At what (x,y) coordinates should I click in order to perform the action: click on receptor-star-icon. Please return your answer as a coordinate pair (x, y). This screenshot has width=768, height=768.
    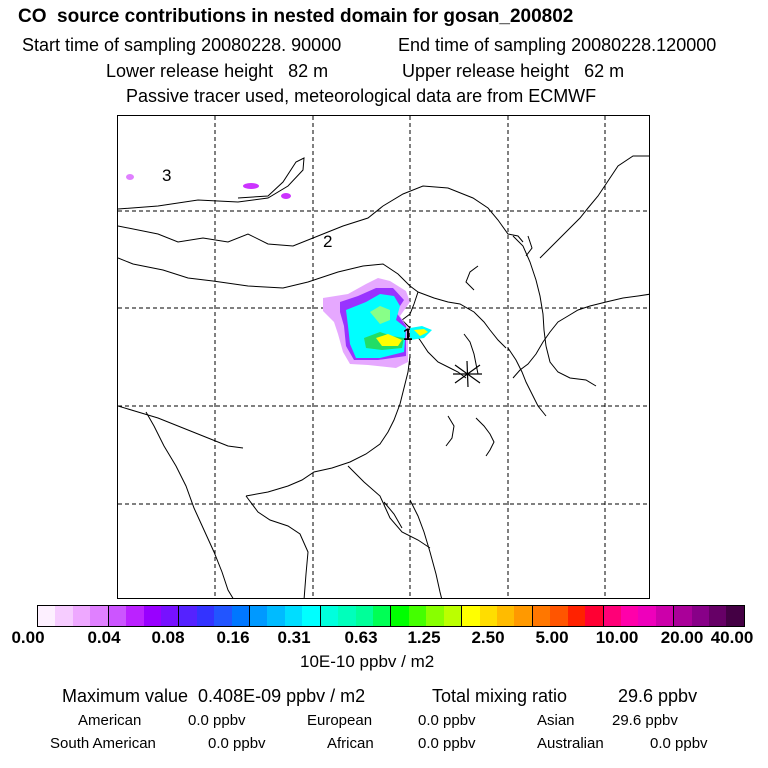
    Looking at the image, I should click on (467, 374).